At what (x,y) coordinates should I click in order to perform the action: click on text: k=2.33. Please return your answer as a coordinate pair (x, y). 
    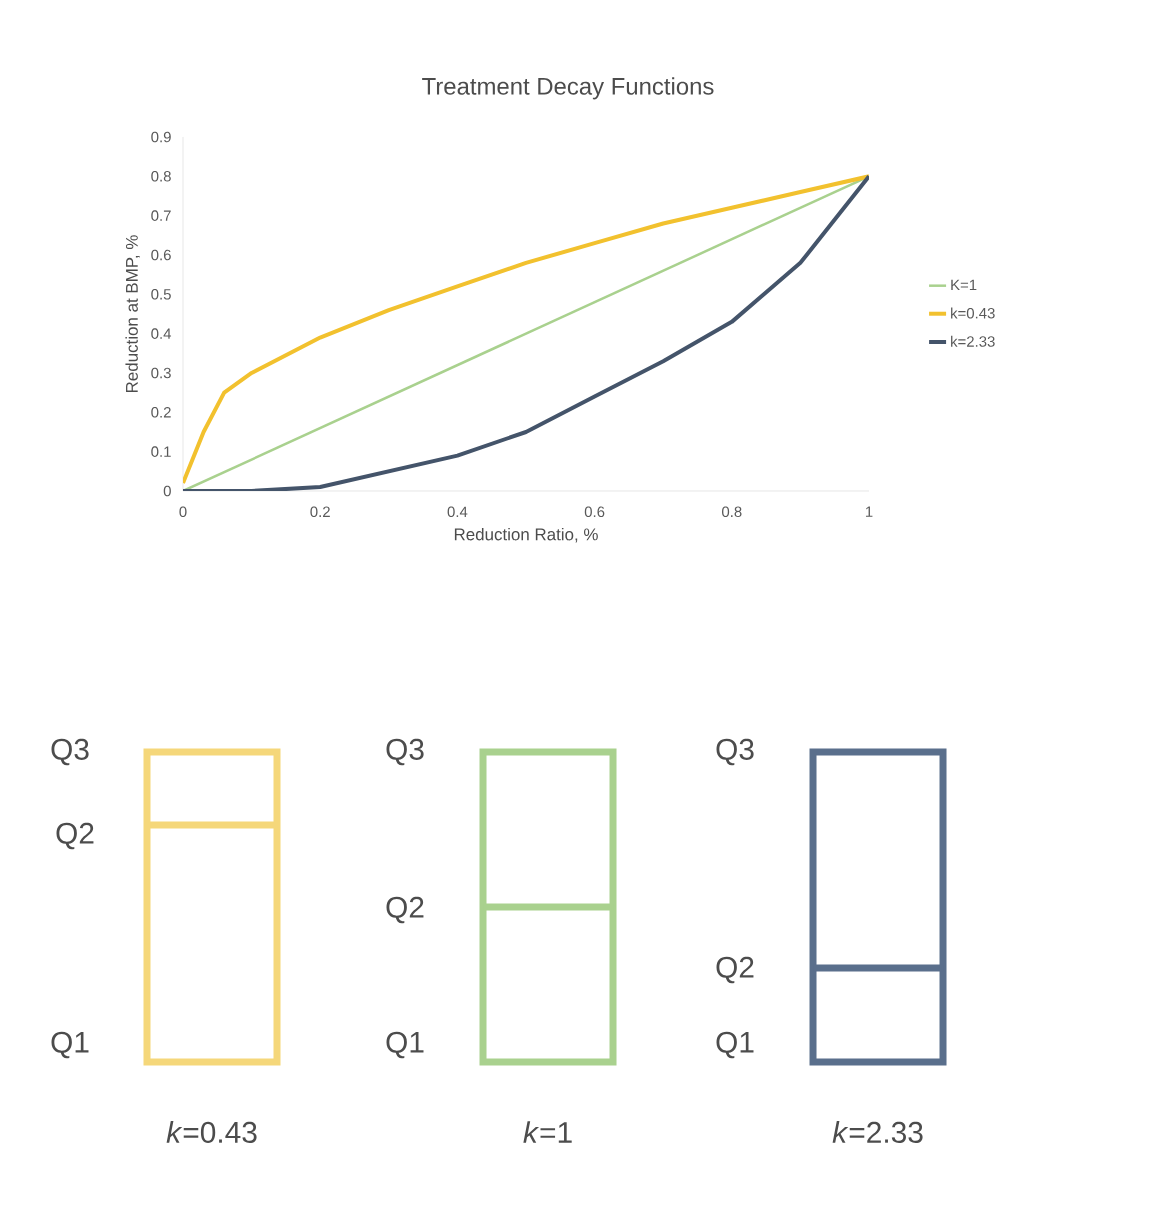
    Looking at the image, I should click on (877, 1132).